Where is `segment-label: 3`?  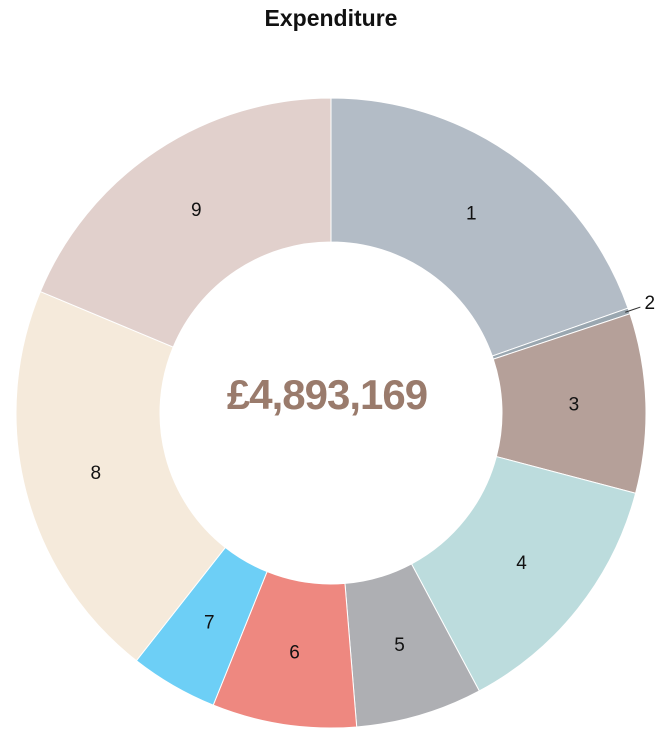
segment-label: 3 is located at coordinates (574, 404).